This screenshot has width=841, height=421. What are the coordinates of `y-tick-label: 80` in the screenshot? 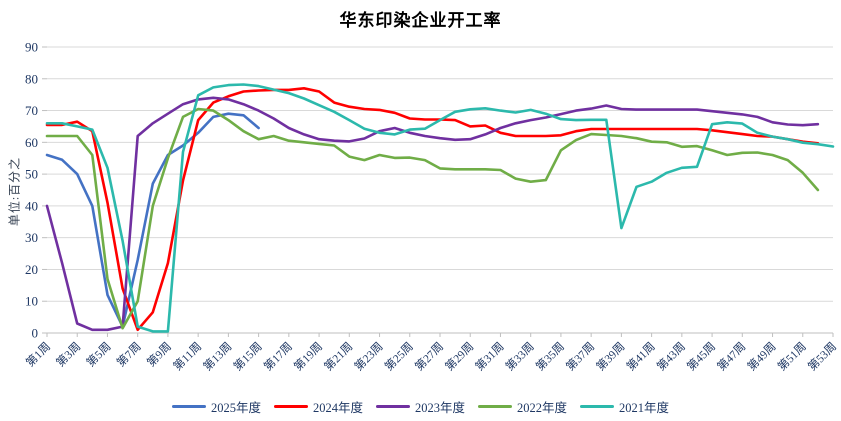 It's located at (31, 78).